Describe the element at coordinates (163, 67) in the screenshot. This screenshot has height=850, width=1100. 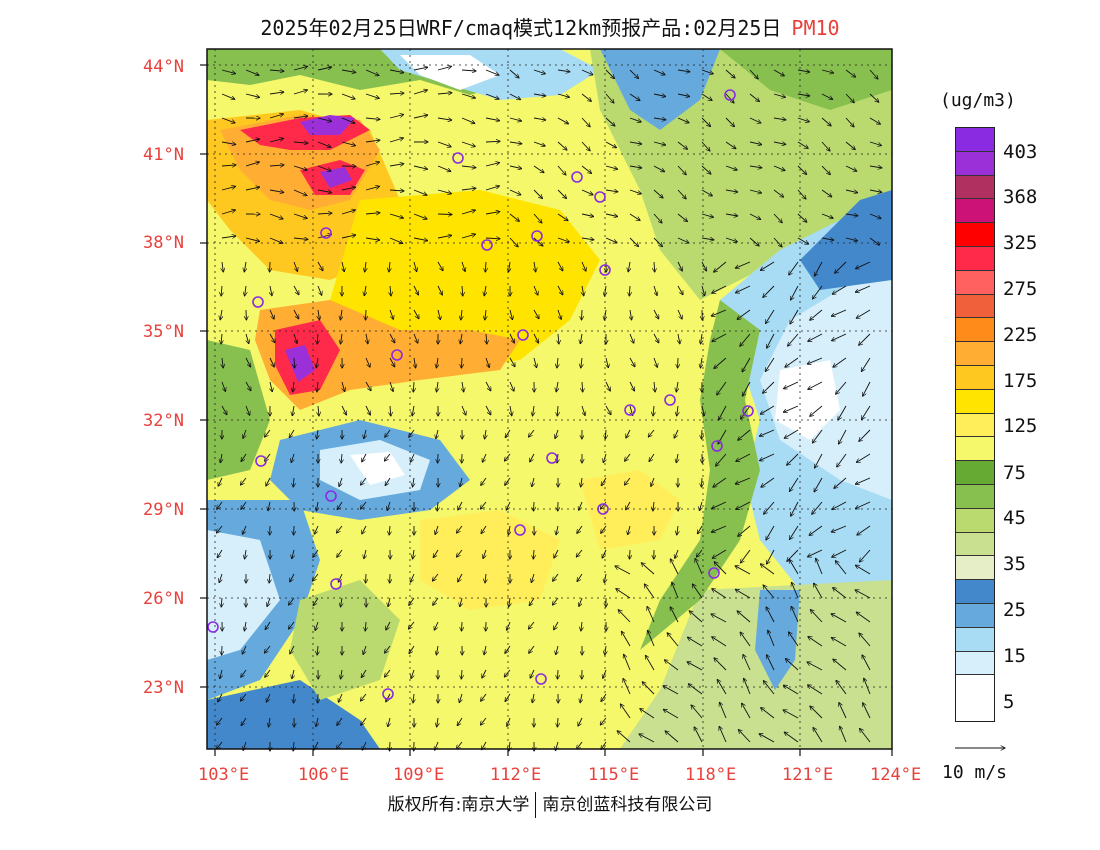
I see `lat-label-44: 44°N` at that location.